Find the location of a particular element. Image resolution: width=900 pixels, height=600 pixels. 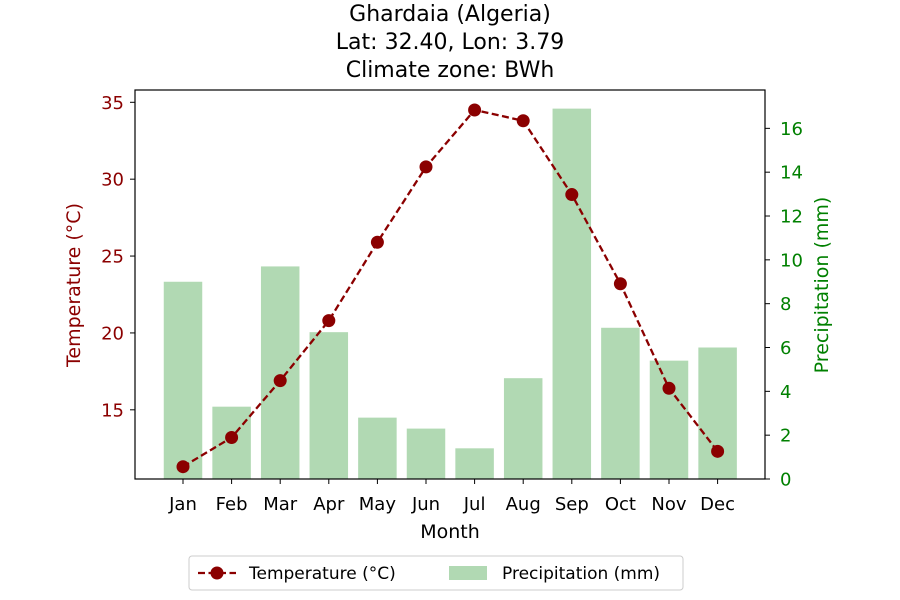

y-left-tick-label: 30 is located at coordinates (112, 180).